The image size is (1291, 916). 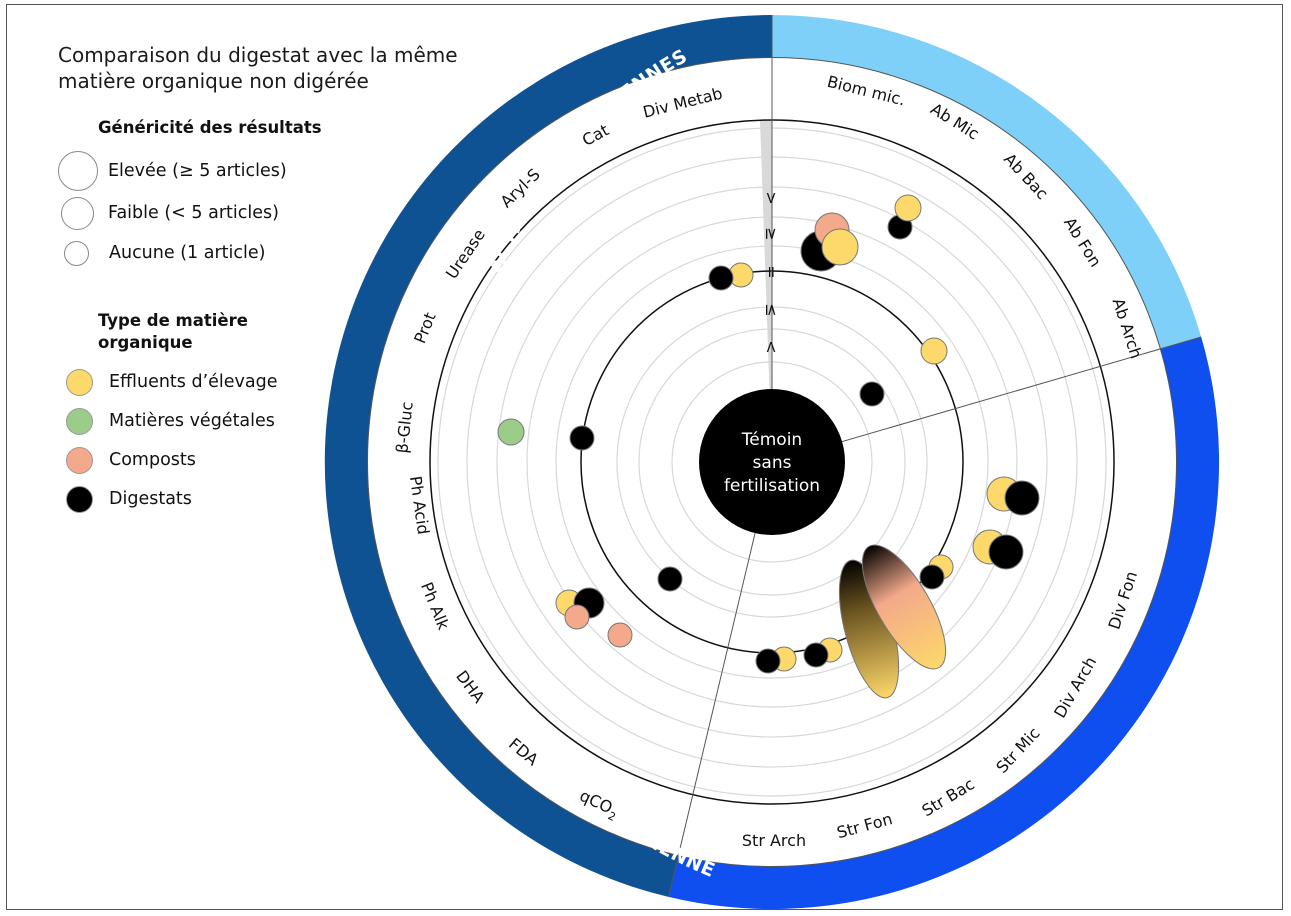 What do you see at coordinates (771, 440) in the screenshot?
I see `center-label-line-1: Témoin` at bounding box center [771, 440].